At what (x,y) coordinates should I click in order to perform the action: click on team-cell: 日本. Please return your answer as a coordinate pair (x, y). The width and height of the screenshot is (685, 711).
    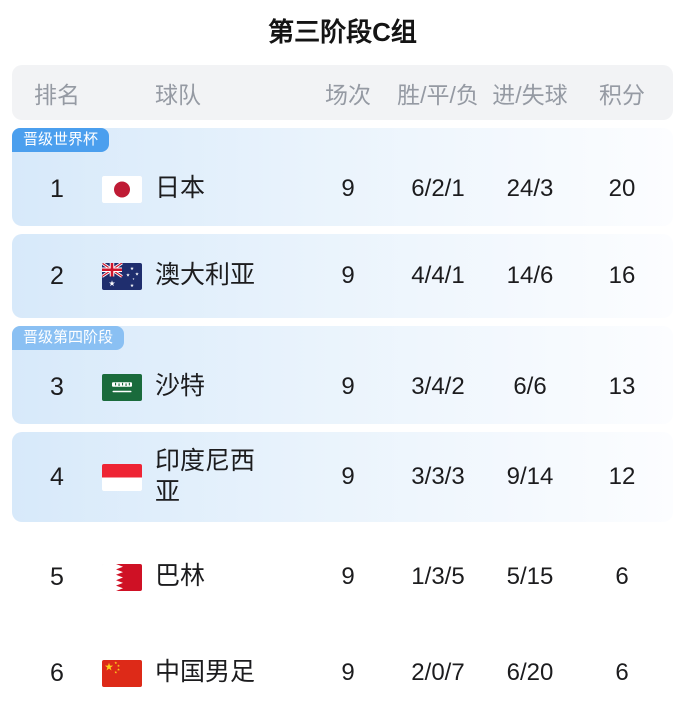
    Looking at the image, I should click on (203, 188).